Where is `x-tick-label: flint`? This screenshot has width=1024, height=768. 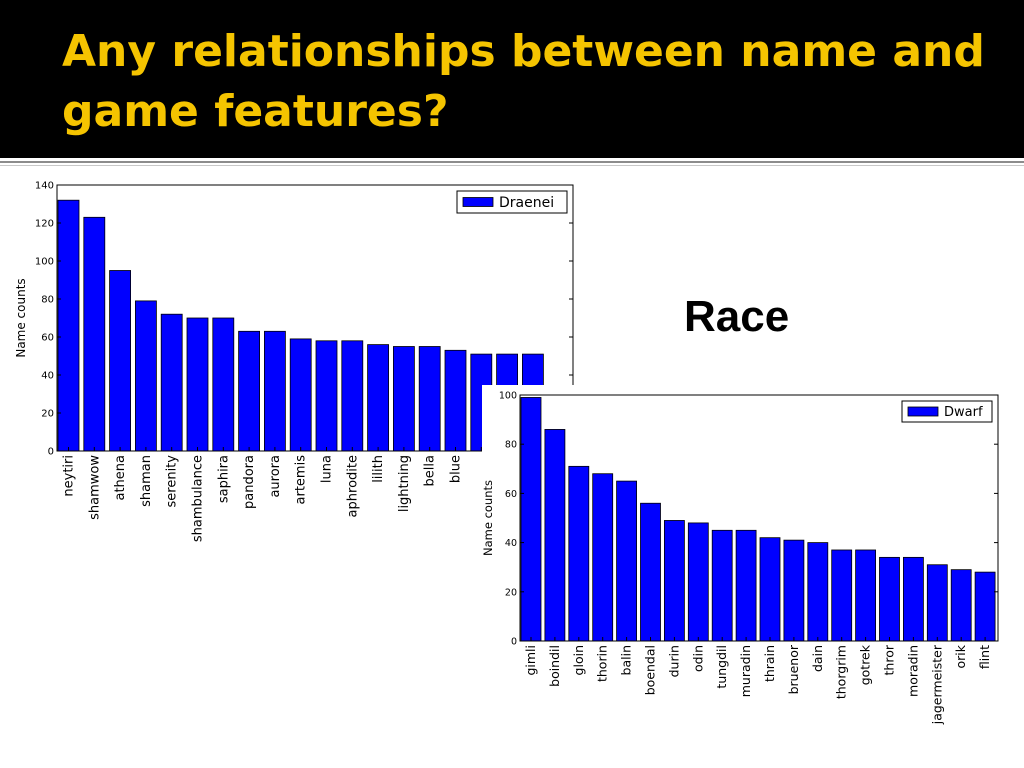 x-tick-label: flint is located at coordinates (984, 657).